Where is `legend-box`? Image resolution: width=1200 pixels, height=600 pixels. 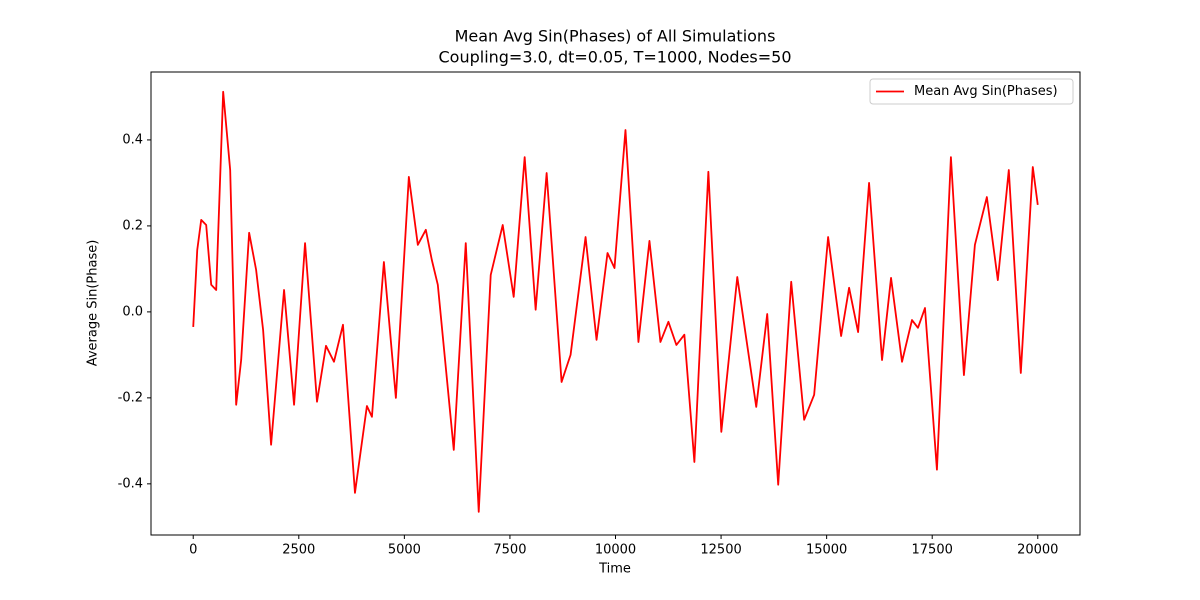
legend-box is located at coordinates (971, 91).